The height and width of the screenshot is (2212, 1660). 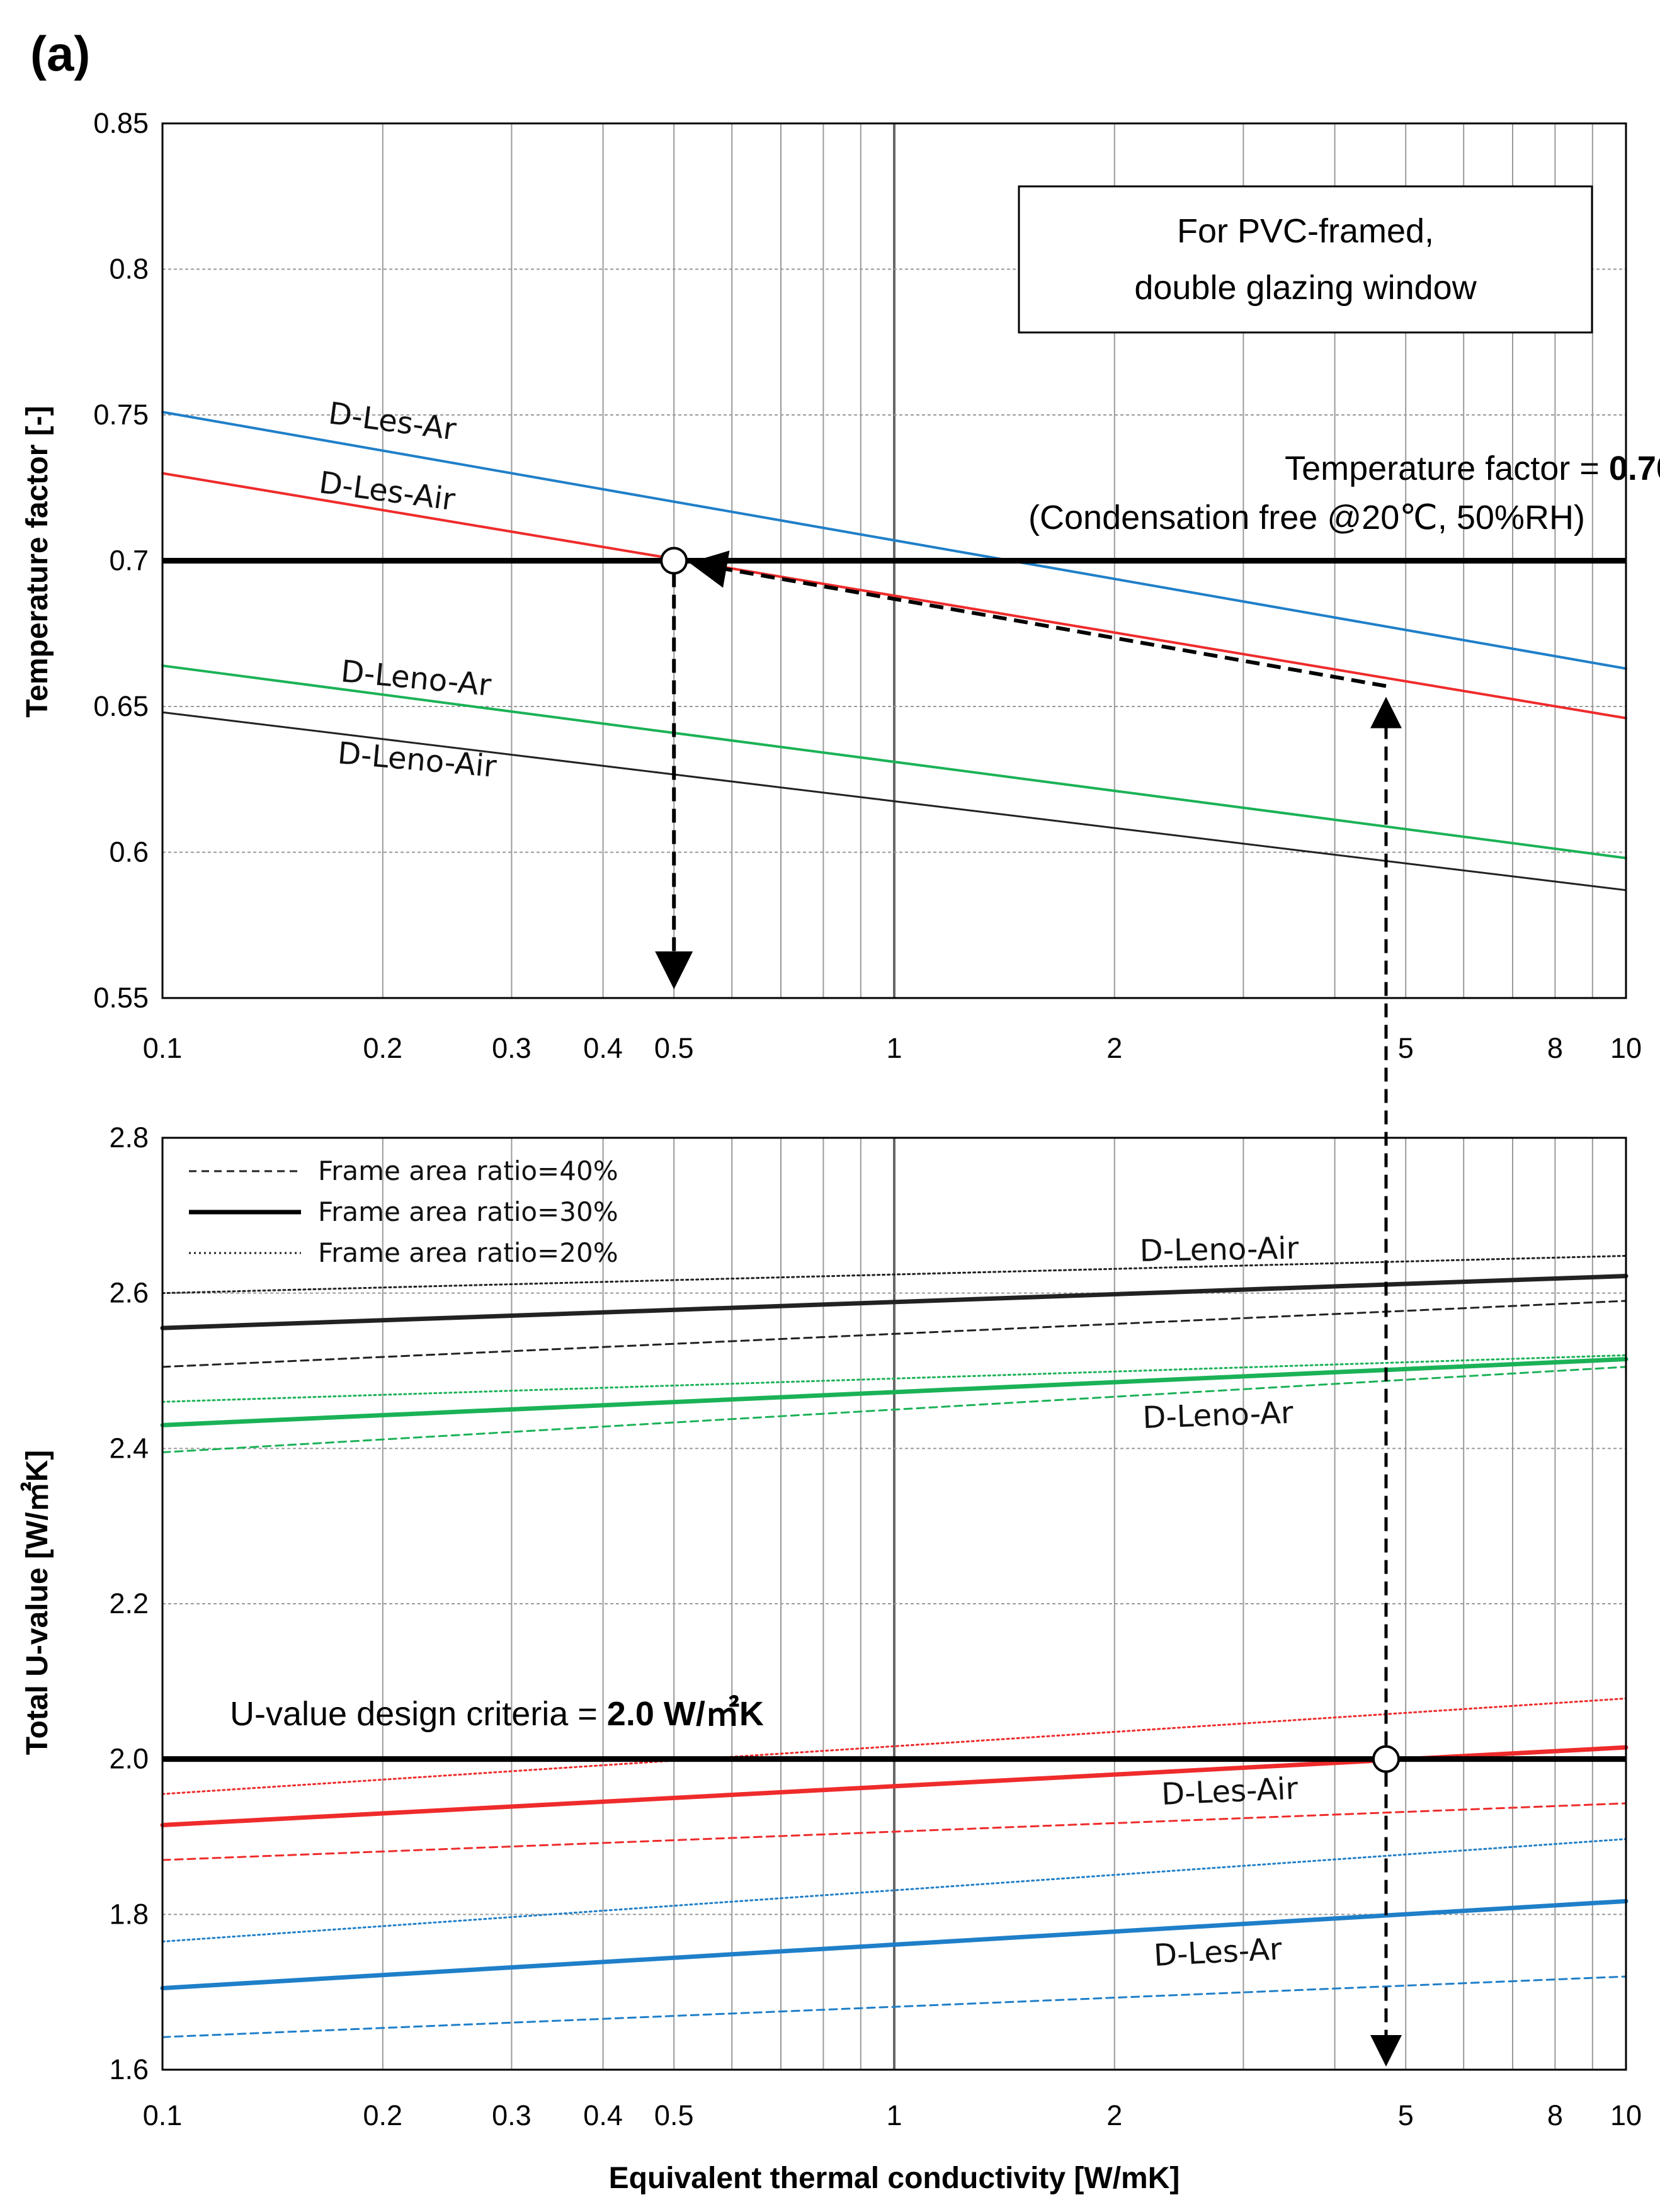 What do you see at coordinates (129, 1137) in the screenshot?
I see `bottom-y-tick-label: 2.8` at bounding box center [129, 1137].